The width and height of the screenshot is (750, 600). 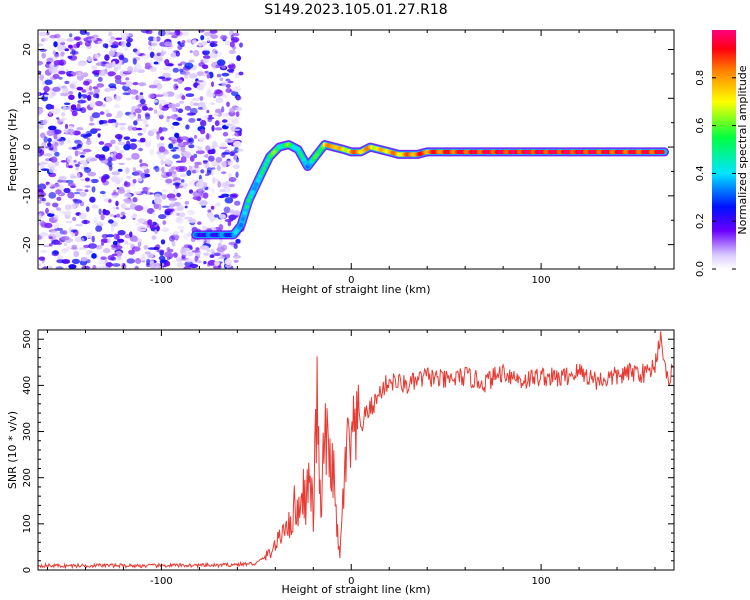 I want to click on snr-xtick-label: 100, so click(x=541, y=581).